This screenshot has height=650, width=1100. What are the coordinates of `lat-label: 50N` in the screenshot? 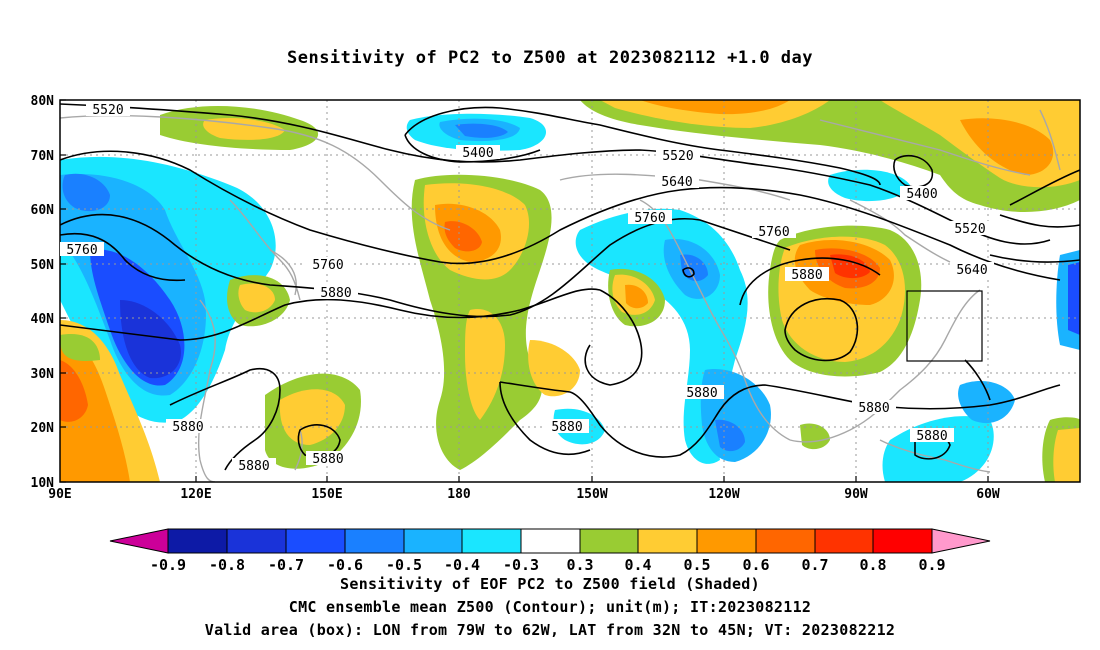 It's located at (43, 265).